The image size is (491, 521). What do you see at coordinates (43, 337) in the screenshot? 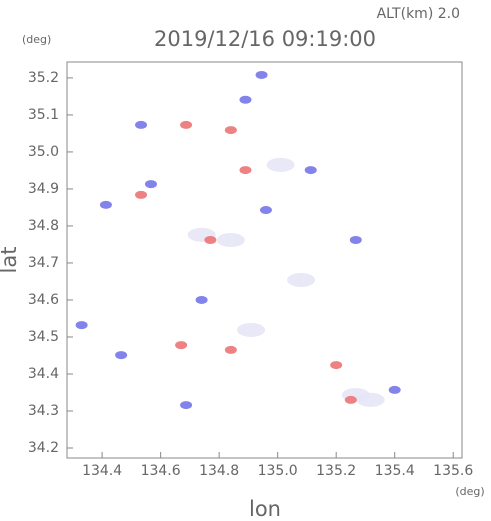
I see `y-tick-label: 34.5` at bounding box center [43, 337].